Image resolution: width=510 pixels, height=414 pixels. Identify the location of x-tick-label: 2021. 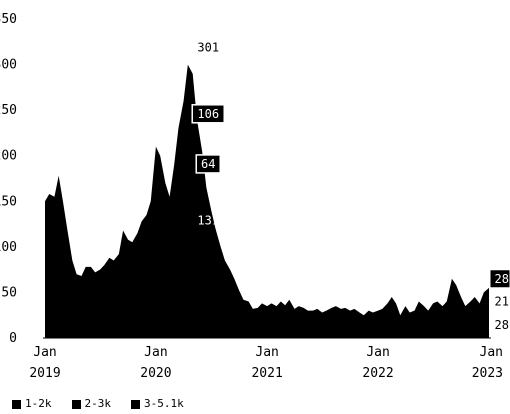
(266, 373).